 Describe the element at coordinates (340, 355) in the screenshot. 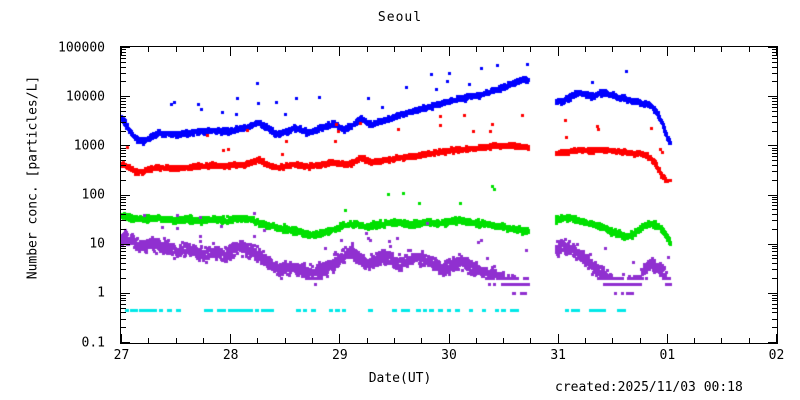

I see `x-tick-label: 29` at that location.